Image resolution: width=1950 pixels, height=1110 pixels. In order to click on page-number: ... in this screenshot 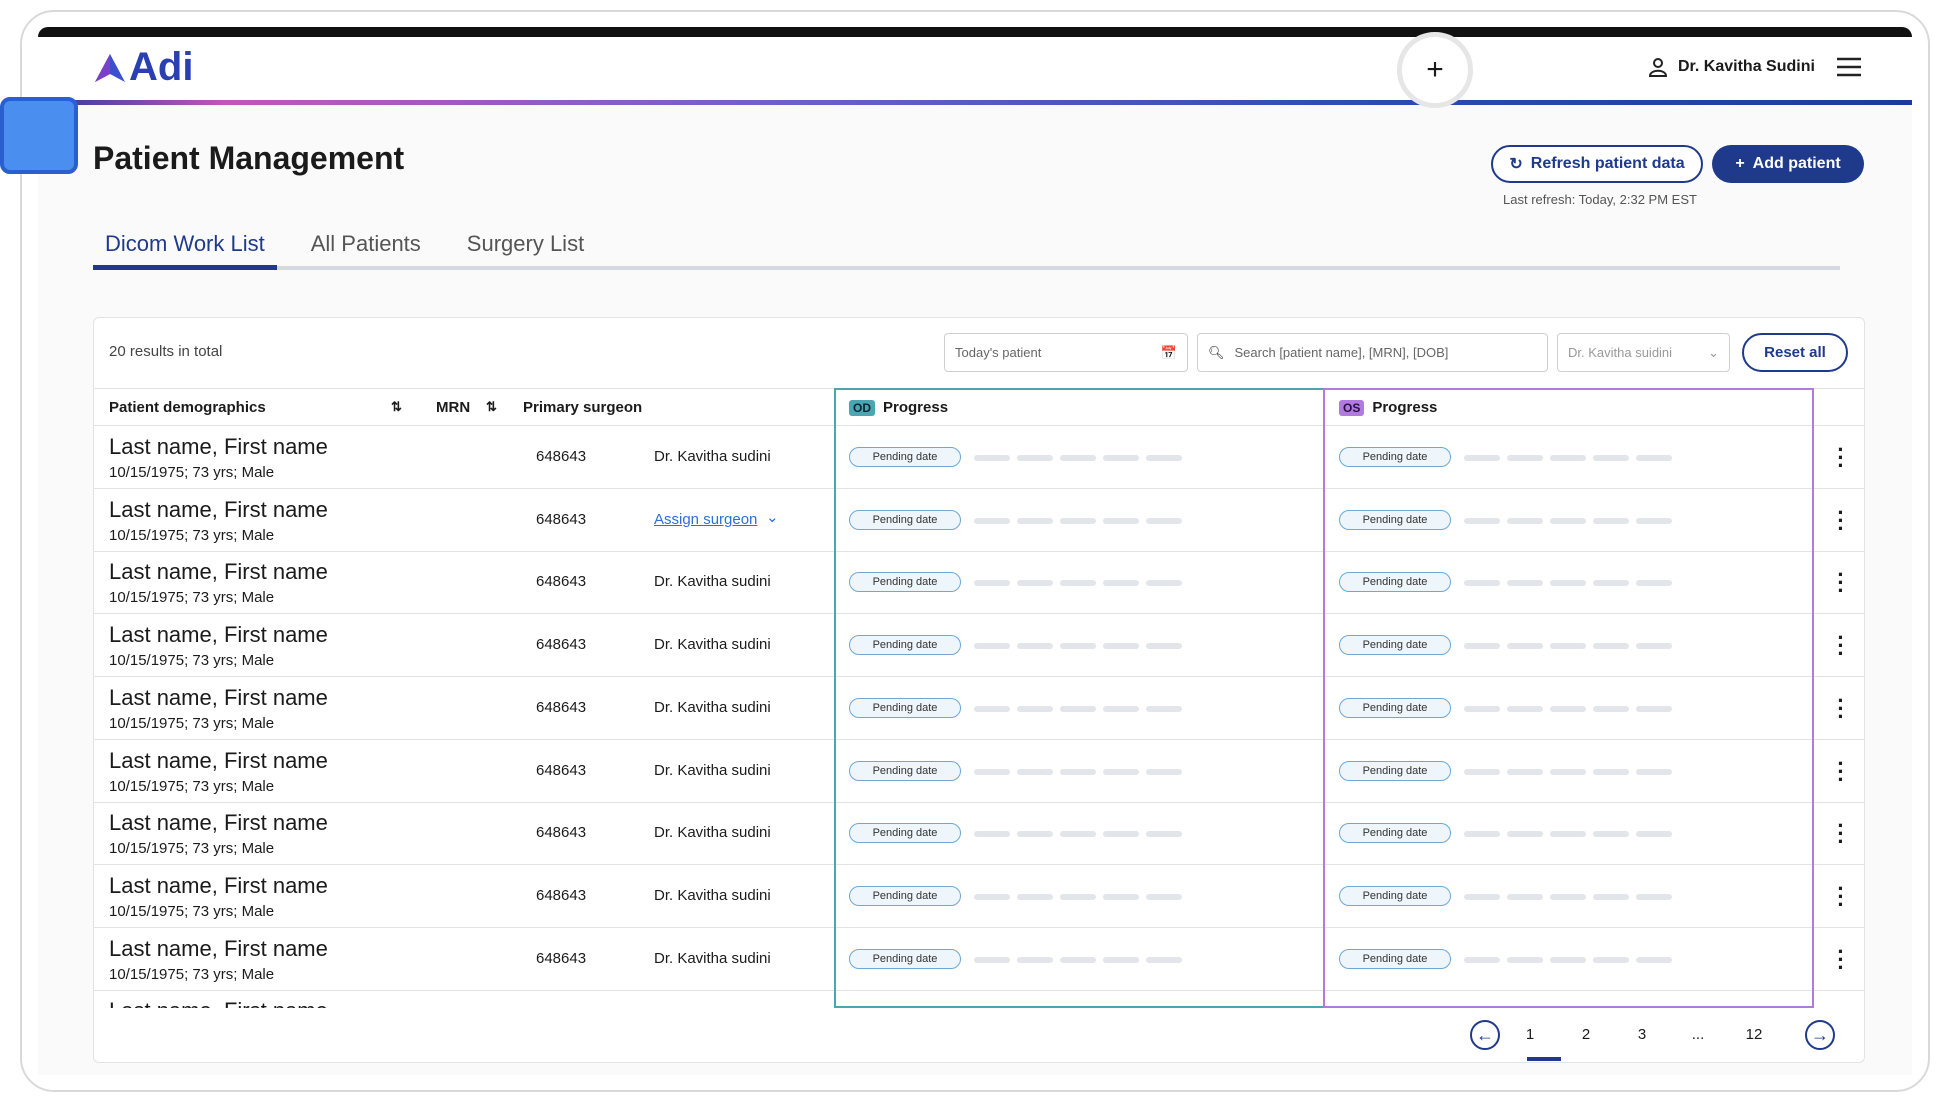, I will do `click(1698, 1034)`.